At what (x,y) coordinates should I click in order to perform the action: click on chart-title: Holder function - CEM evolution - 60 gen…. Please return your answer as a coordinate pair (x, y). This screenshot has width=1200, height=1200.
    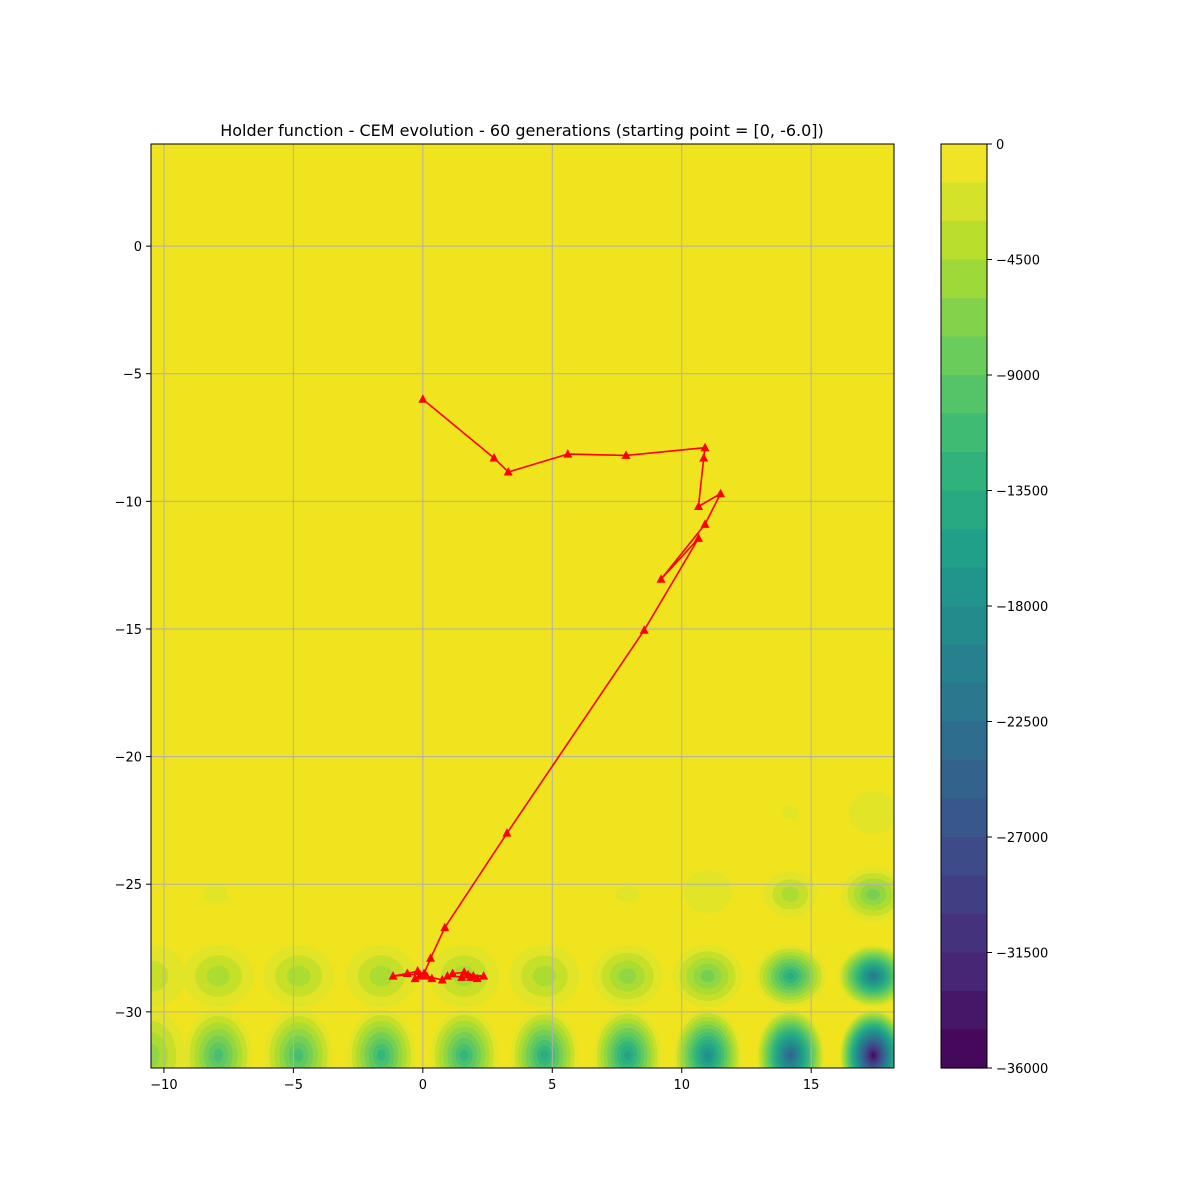
    Looking at the image, I should click on (522, 130).